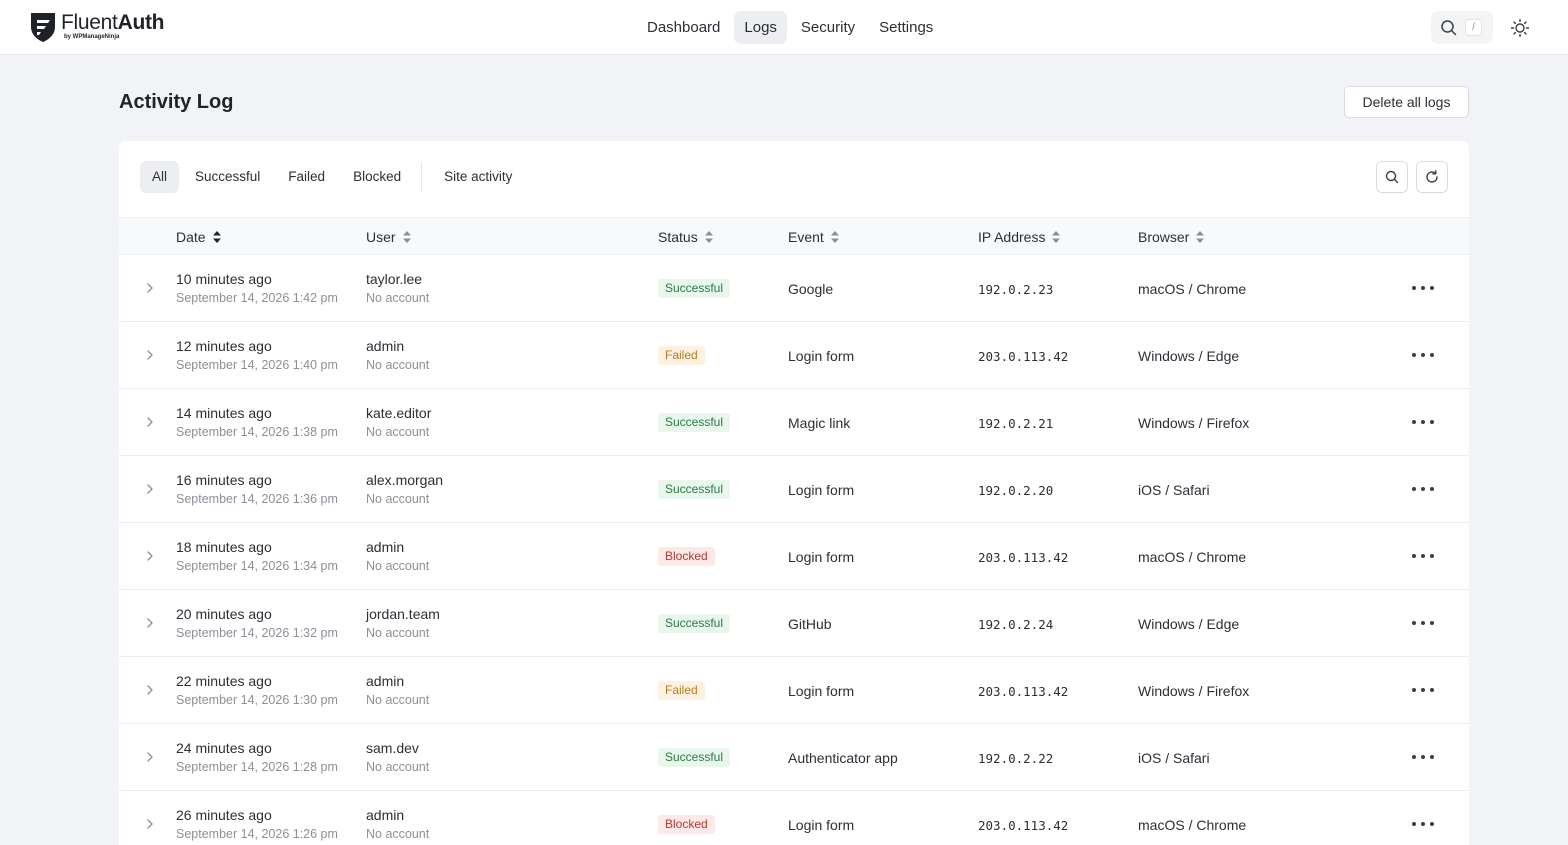 This screenshot has width=1568, height=845. Describe the element at coordinates (906, 27) in the screenshot. I see `nav-settings: Settings` at that location.